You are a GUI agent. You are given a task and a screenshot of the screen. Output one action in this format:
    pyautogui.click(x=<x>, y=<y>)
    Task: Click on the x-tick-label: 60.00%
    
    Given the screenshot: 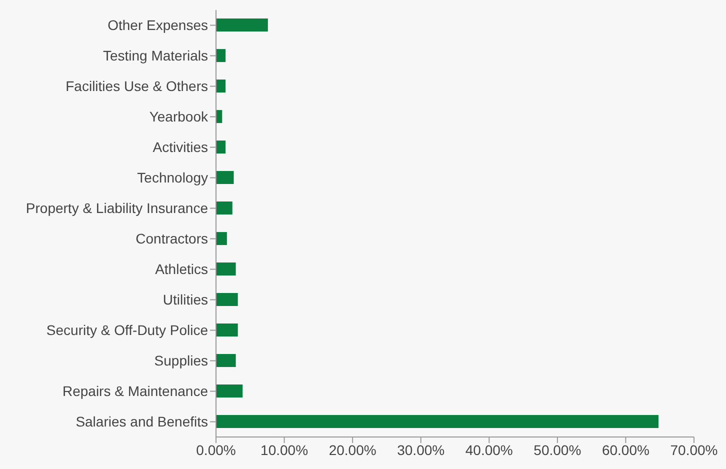 What is the action you would take?
    pyautogui.click(x=626, y=450)
    